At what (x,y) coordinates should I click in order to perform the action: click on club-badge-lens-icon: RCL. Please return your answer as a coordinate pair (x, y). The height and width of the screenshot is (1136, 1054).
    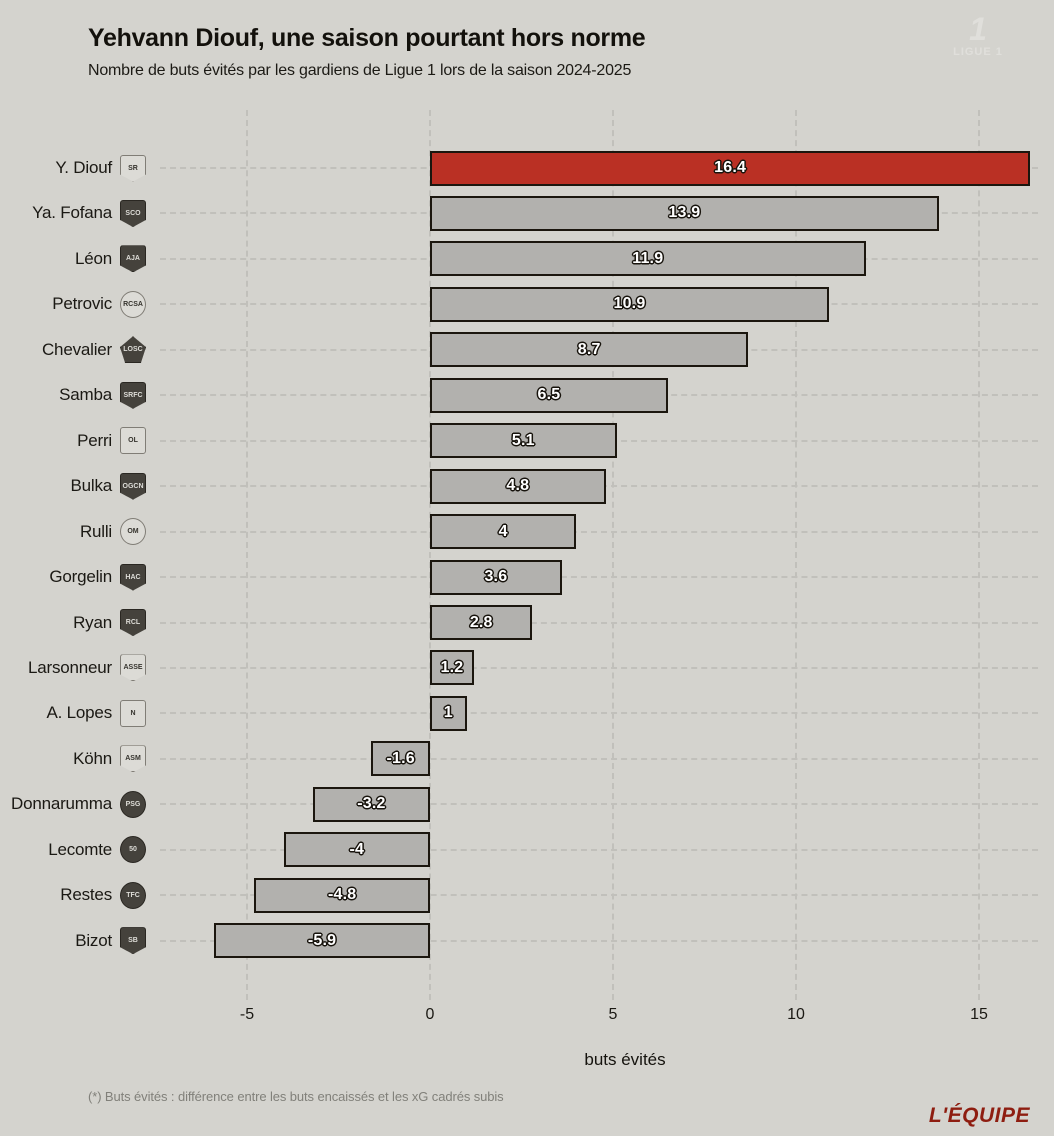
    Looking at the image, I should click on (133, 622).